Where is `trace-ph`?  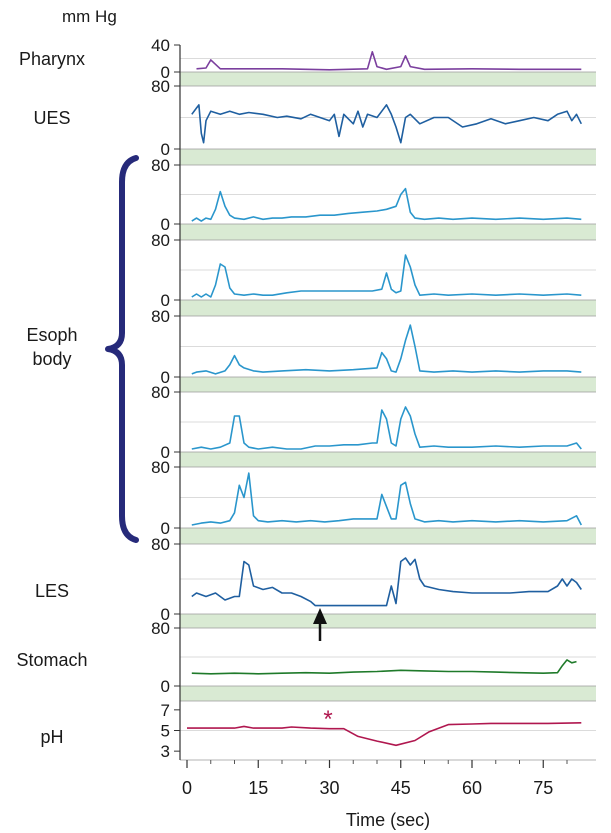
trace-ph is located at coordinates (384, 734).